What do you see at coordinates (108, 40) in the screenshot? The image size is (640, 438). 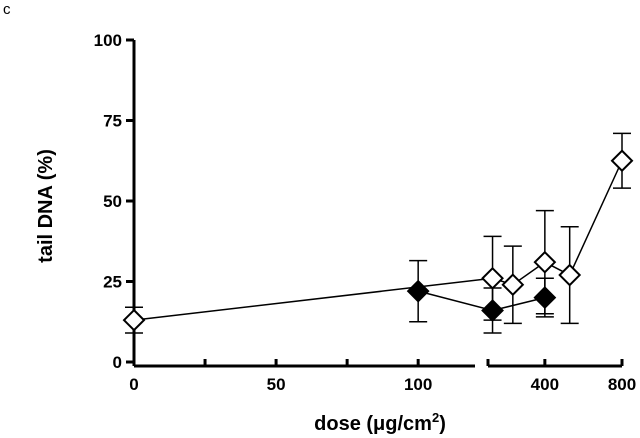 I see `y-tick-label: 100` at bounding box center [108, 40].